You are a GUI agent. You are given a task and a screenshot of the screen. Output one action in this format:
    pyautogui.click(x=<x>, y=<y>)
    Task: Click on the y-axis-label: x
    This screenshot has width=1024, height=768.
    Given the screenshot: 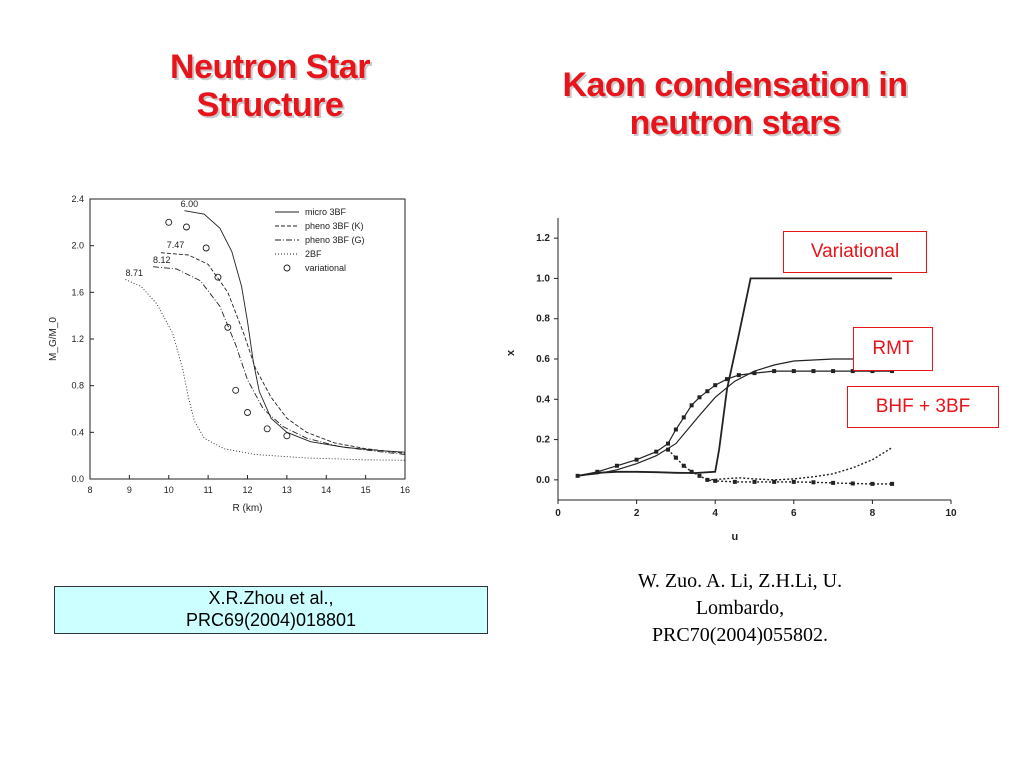 What is the action you would take?
    pyautogui.click(x=511, y=352)
    